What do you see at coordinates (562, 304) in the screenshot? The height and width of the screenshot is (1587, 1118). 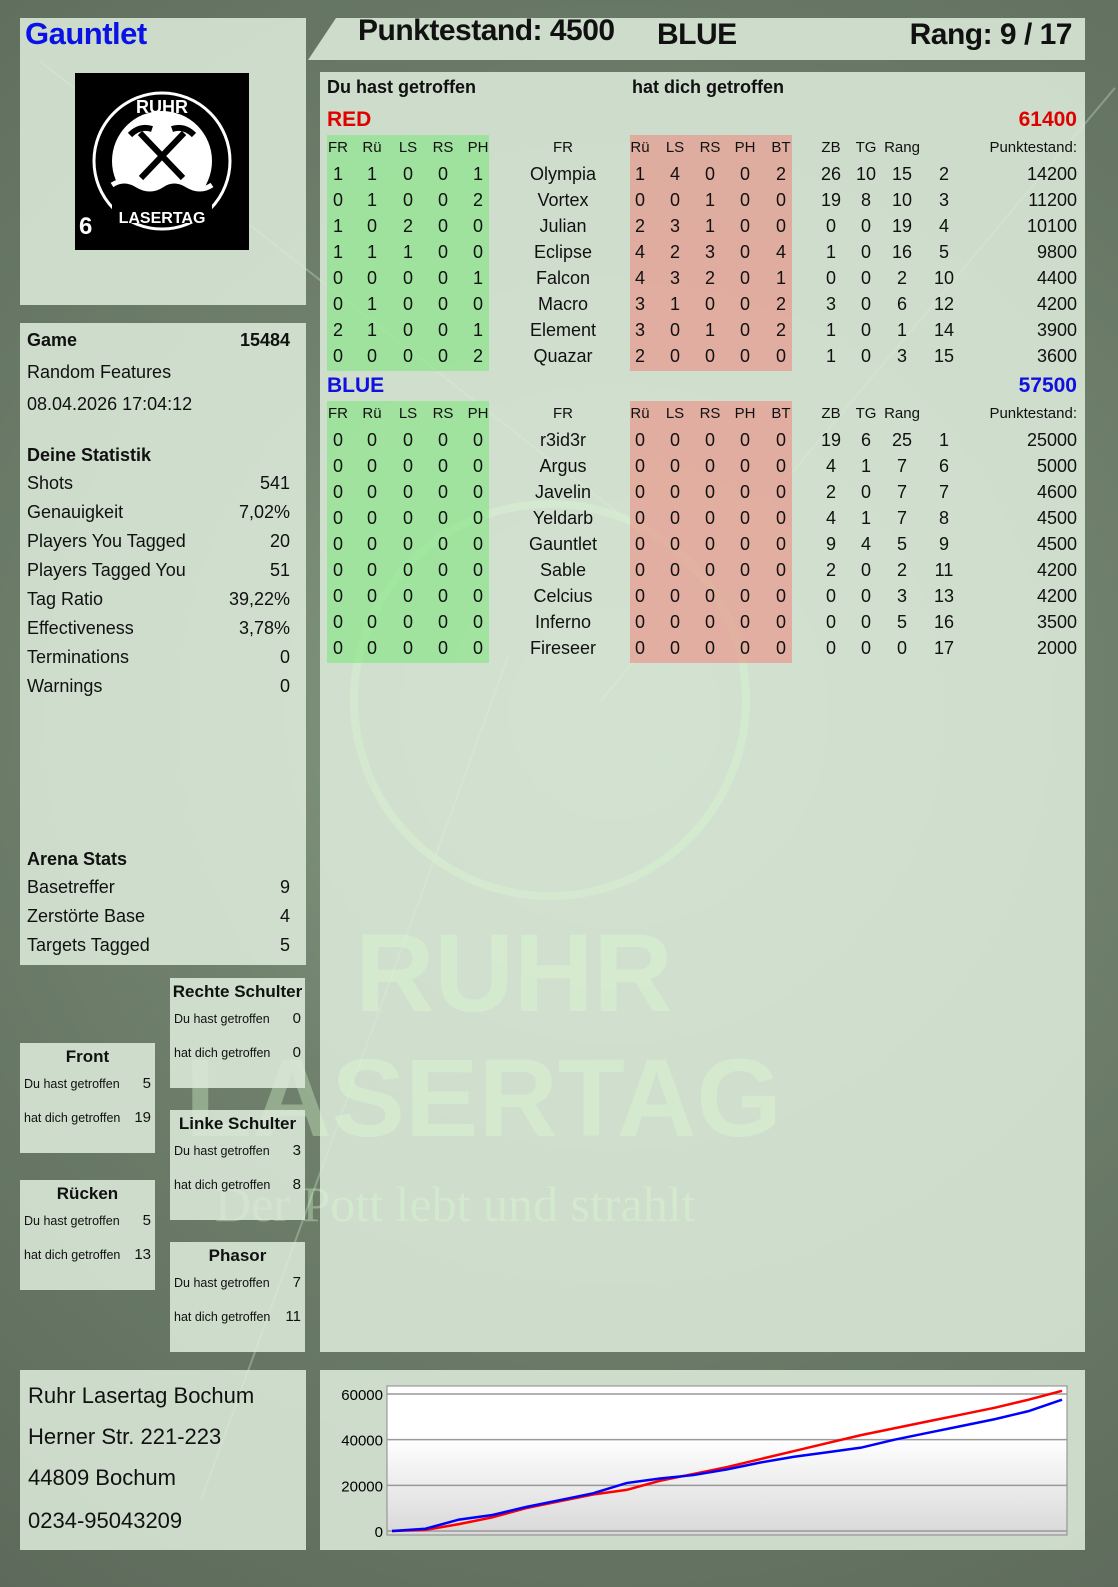 I see `player-name: Macro` at bounding box center [562, 304].